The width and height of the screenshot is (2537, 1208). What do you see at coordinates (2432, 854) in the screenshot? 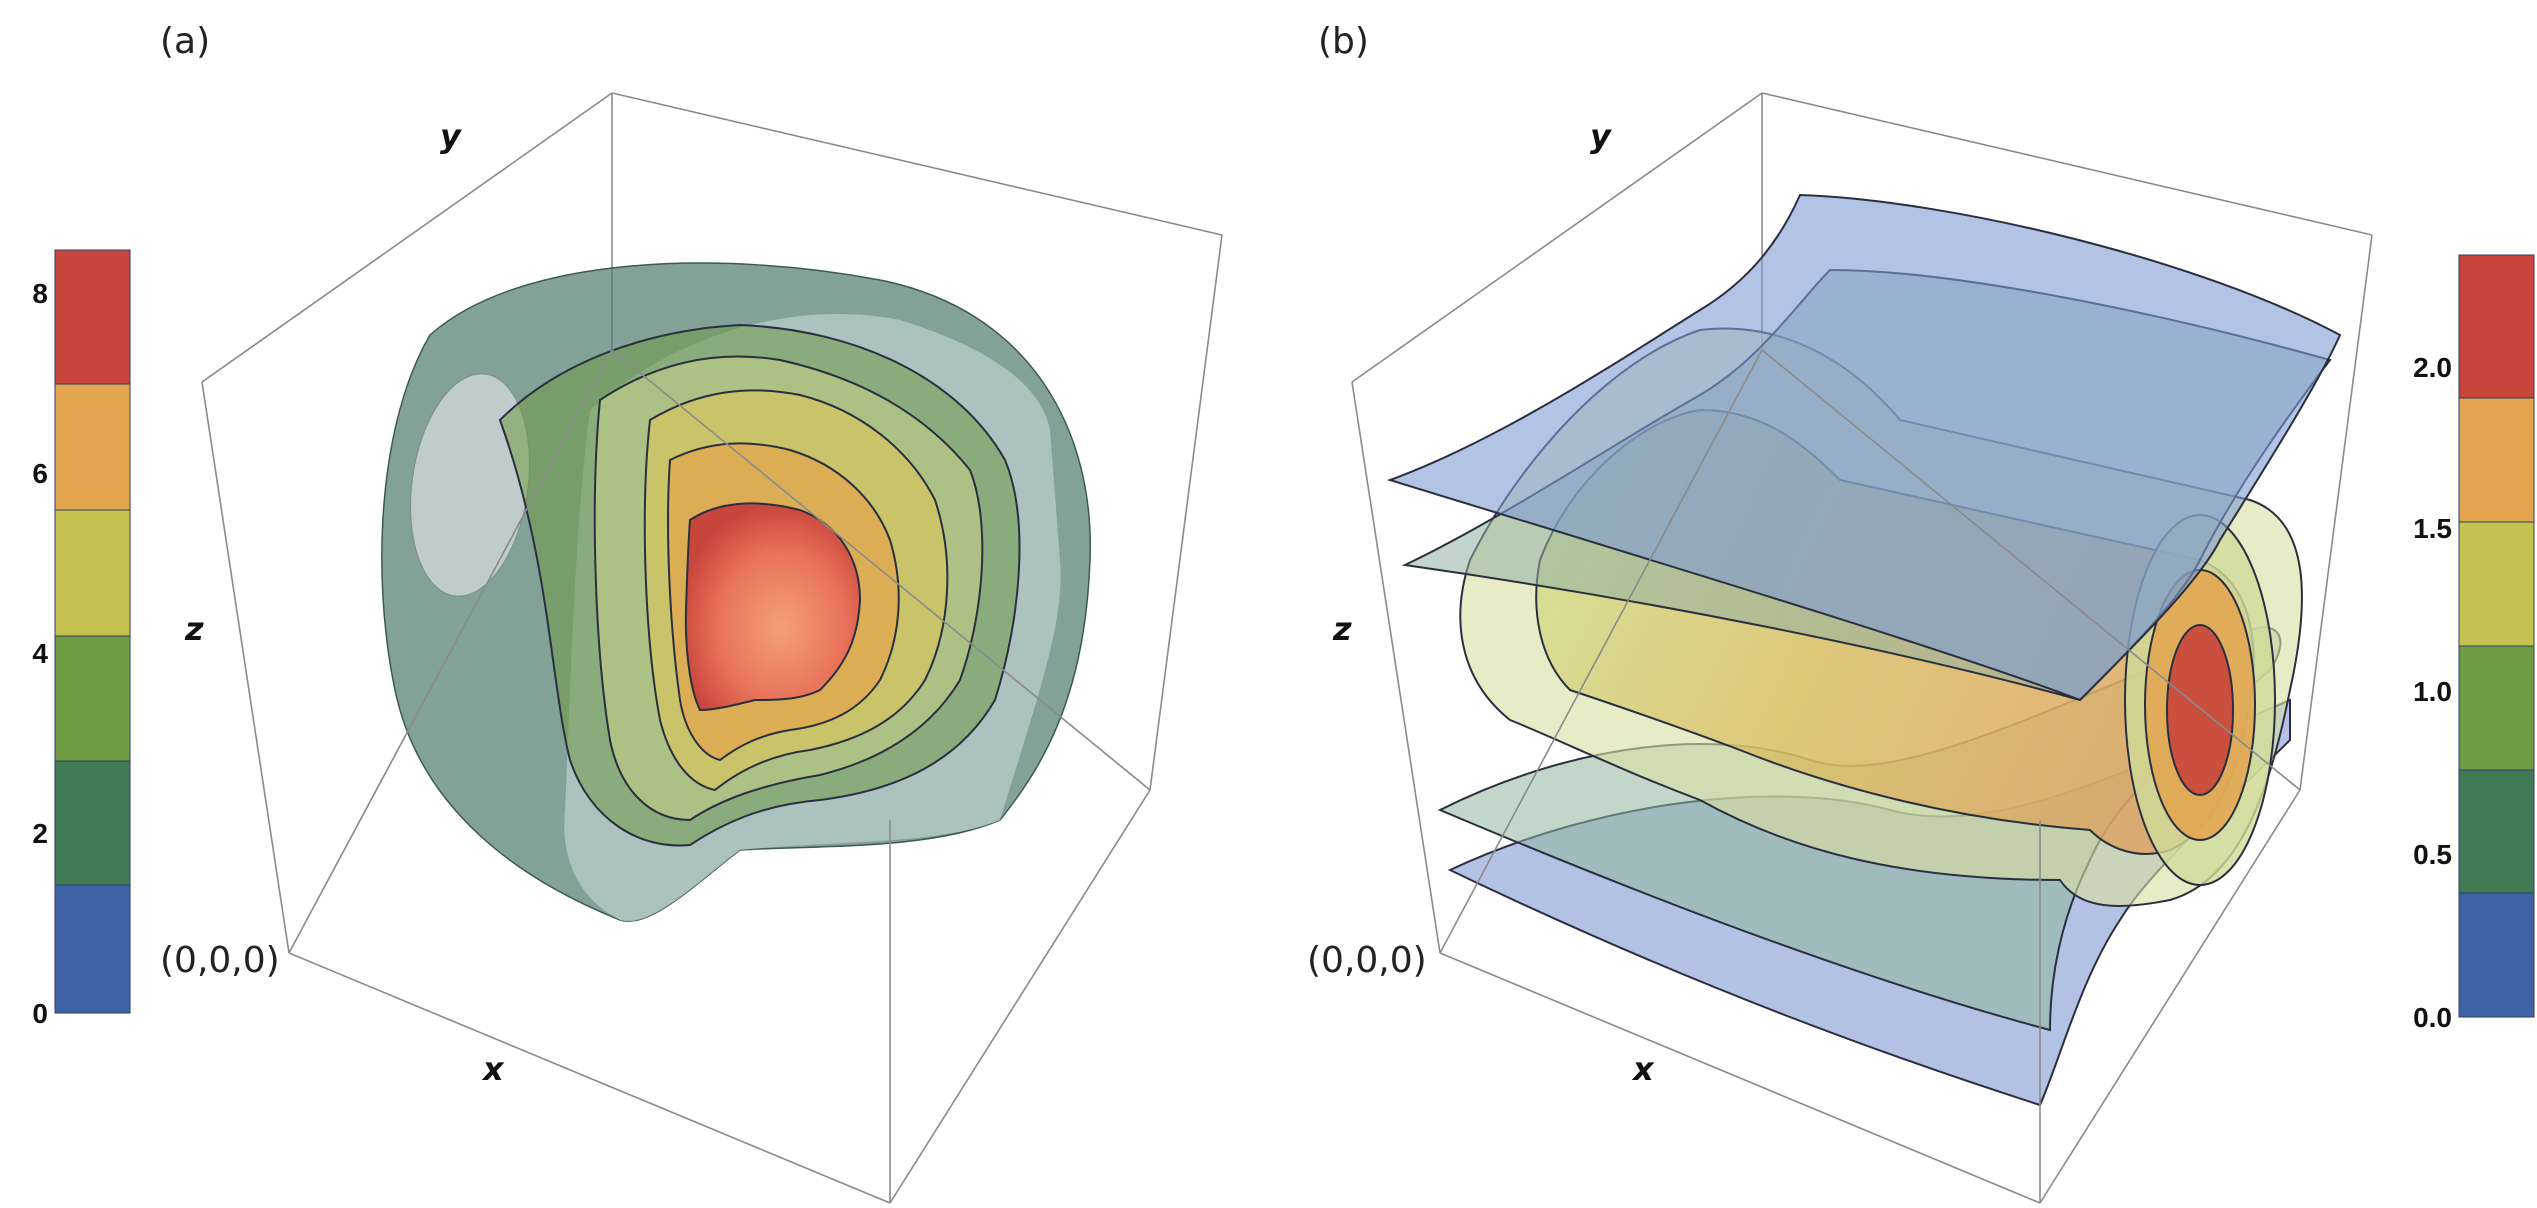
I see `legend-b-tick-1: 0.5` at bounding box center [2432, 854].